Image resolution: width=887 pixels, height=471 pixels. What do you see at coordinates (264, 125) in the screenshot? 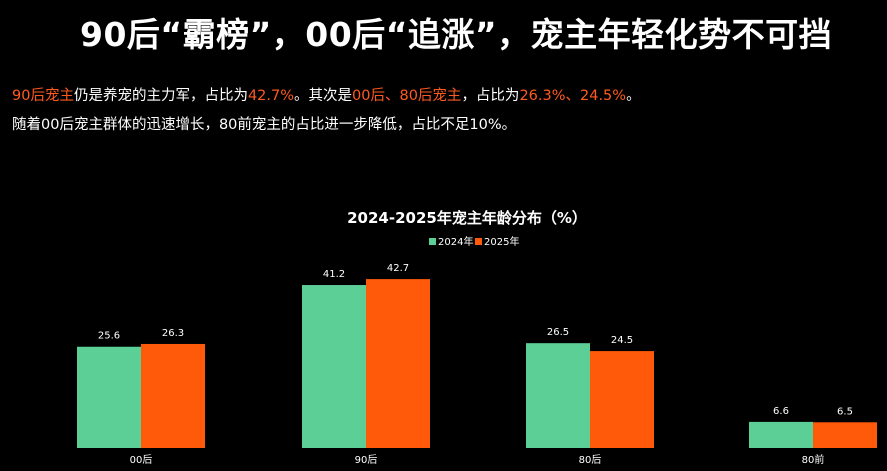
I see `description-line-2: 随着00后宠主群体的迅速增长，80前宠主的占比进一步降低，占比不足10%。` at bounding box center [264, 125].